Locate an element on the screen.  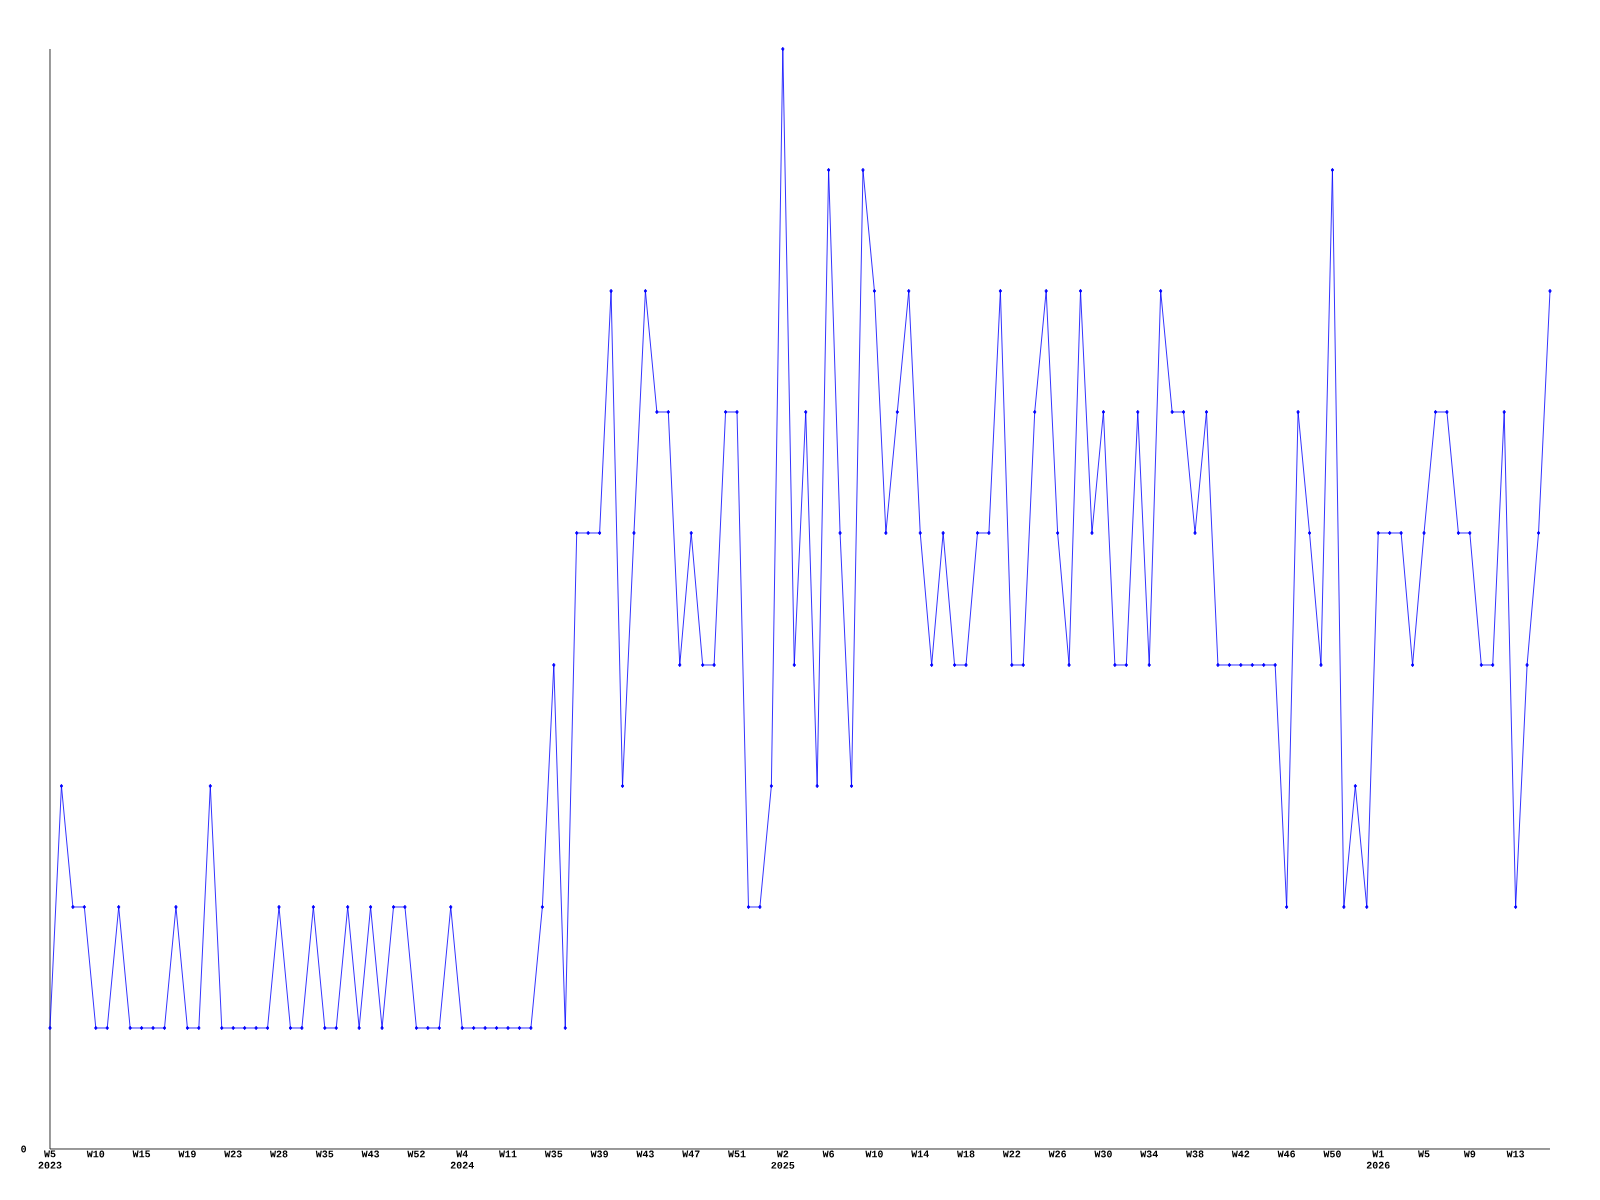
x-tick-label: W4 2024 is located at coordinates (462, 1159).